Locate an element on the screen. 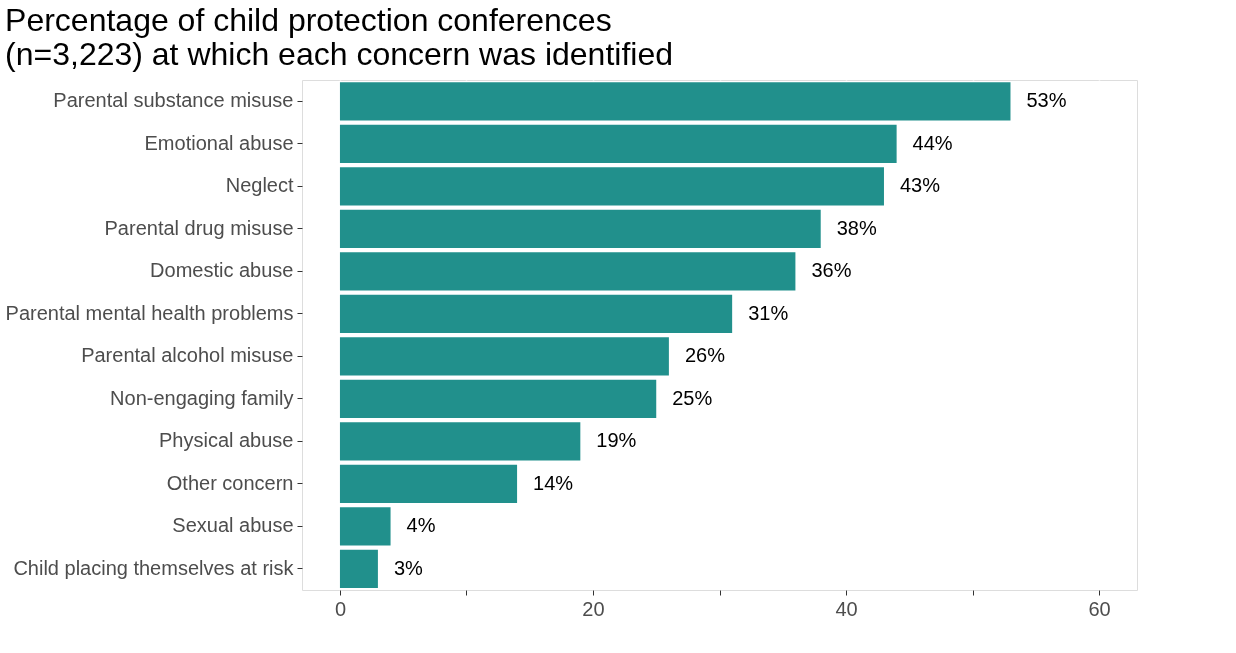 The height and width of the screenshot is (653, 1236). y-tick-label: Non-engaging family is located at coordinates (202, 397).